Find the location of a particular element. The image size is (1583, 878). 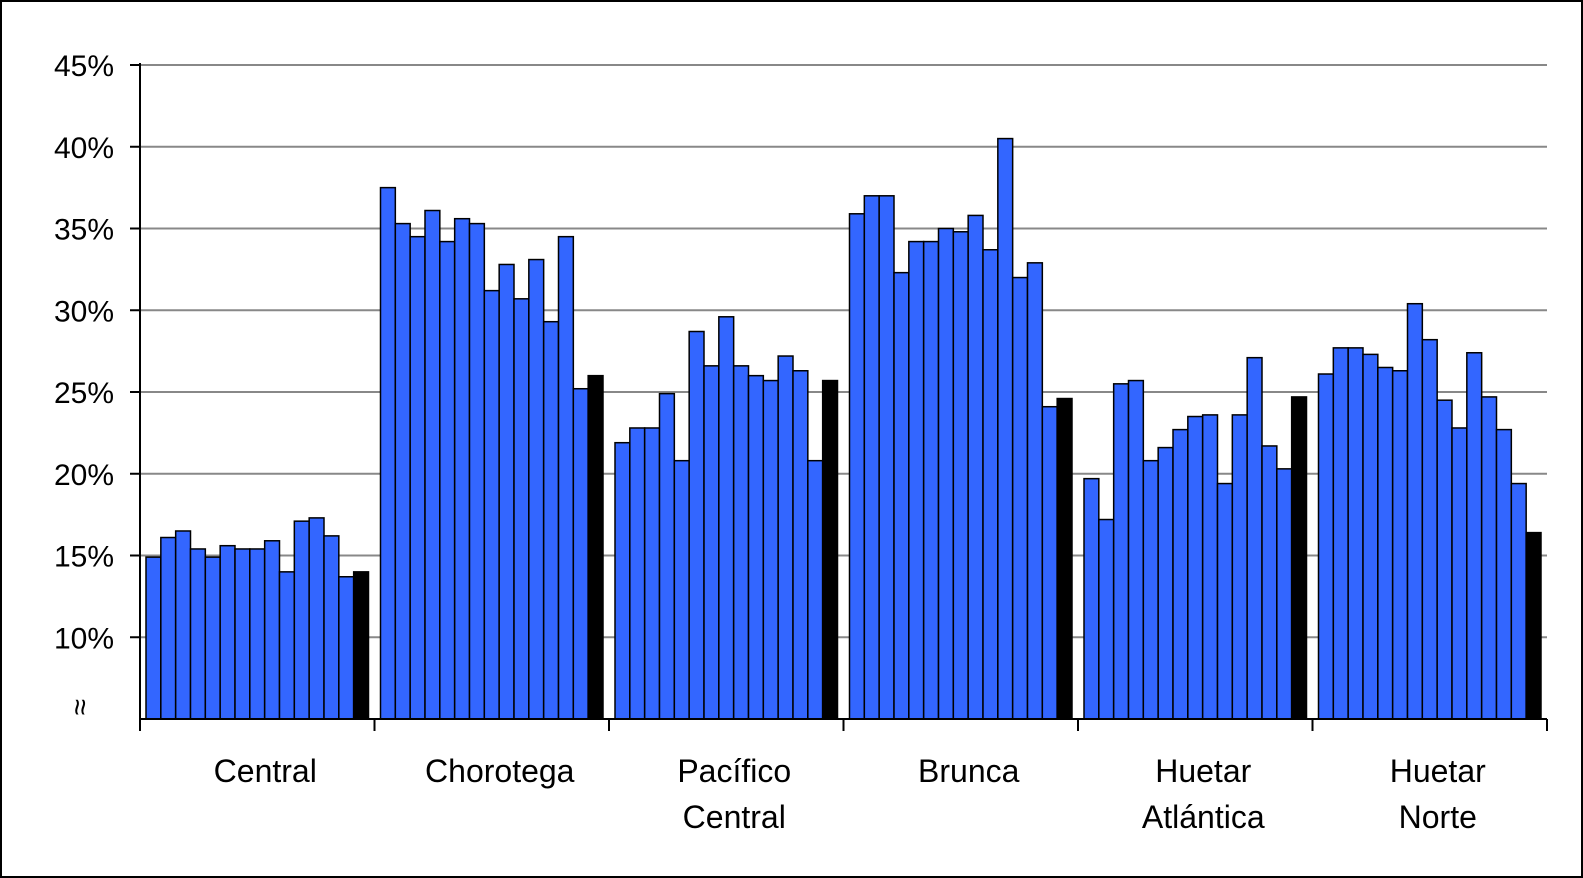

axis-break-mark: ≈ is located at coordinates (80, 707).